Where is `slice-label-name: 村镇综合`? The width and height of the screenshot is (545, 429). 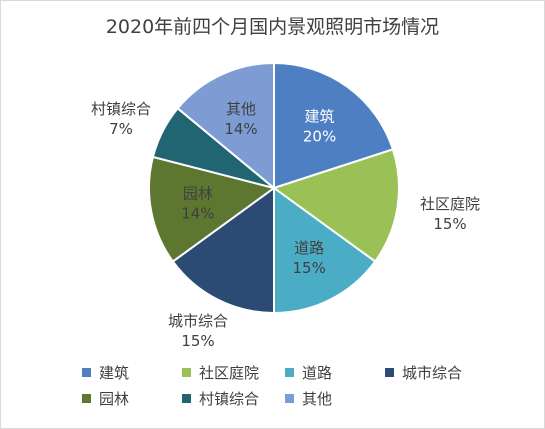 slice-label-name: 村镇综合 is located at coordinates (121, 109).